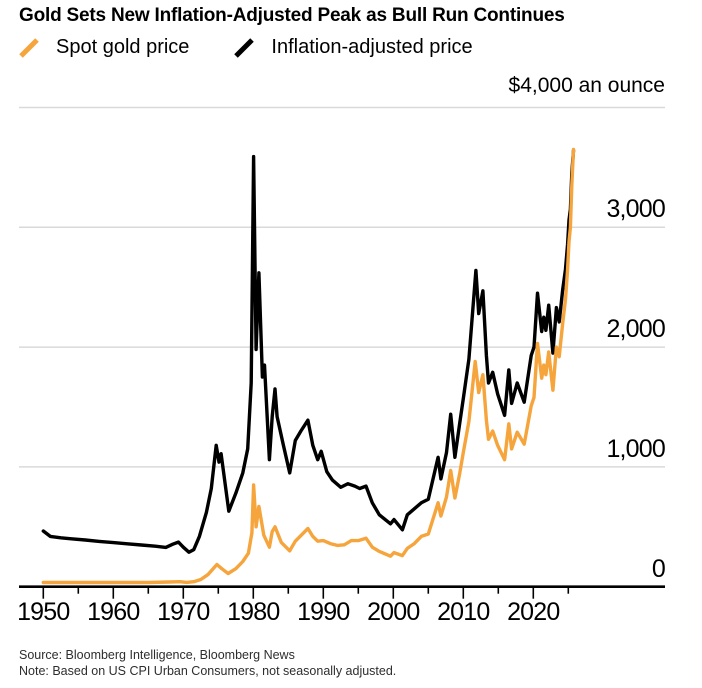  Describe the element at coordinates (253, 612) in the screenshot. I see `x-tick-label-1980: 1980` at that location.